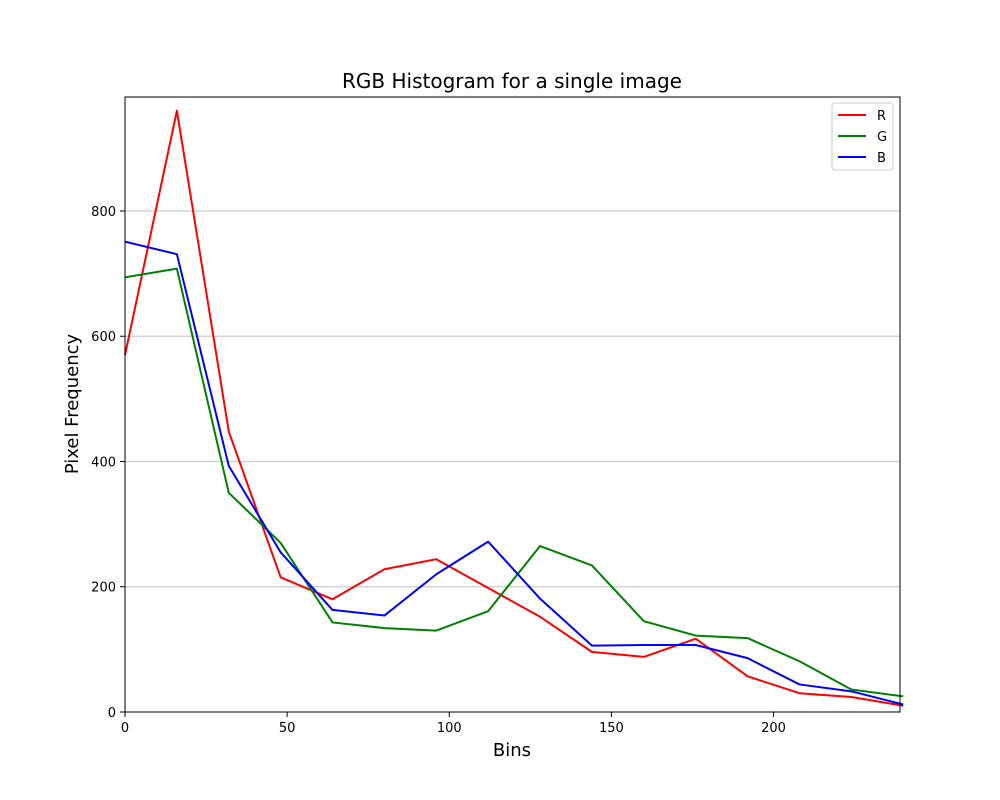 This screenshot has width=1000, height=800. Describe the element at coordinates (881, 116) in the screenshot. I see `legend-label-R: R` at that location.